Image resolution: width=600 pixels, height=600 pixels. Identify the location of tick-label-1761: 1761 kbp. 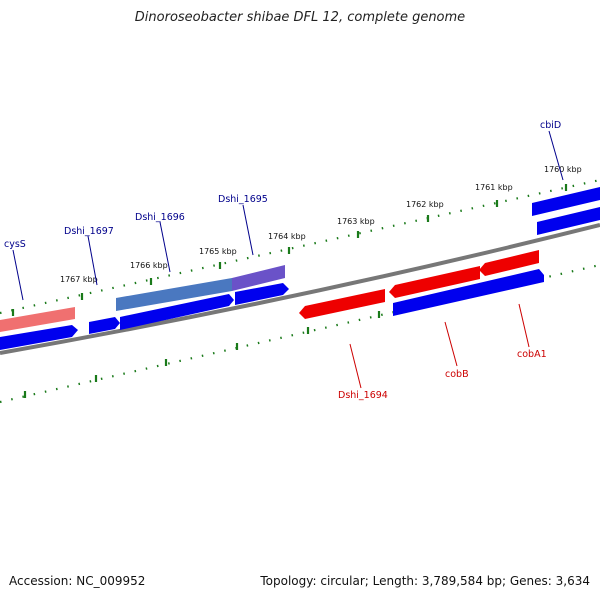
(494, 187).